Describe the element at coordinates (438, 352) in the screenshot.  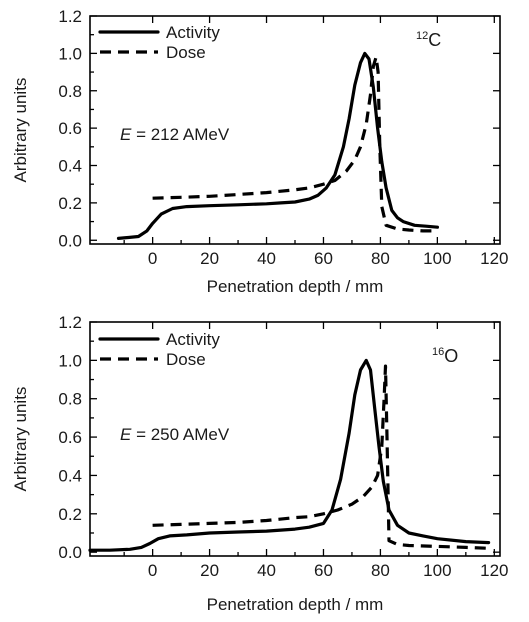
I see `ion-mass-number: 16` at that location.